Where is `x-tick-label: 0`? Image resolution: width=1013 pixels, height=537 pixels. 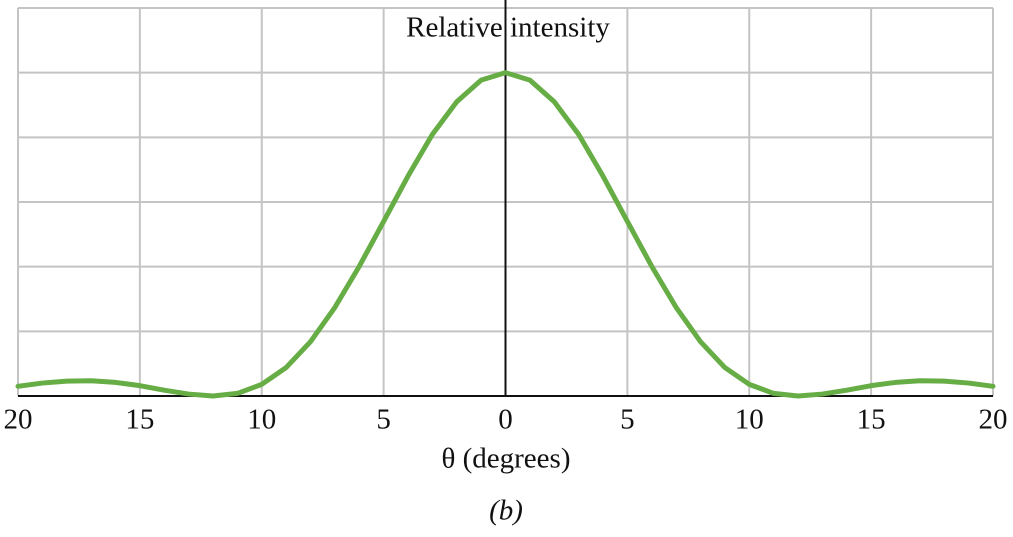 x-tick-label: 0 is located at coordinates (505, 420).